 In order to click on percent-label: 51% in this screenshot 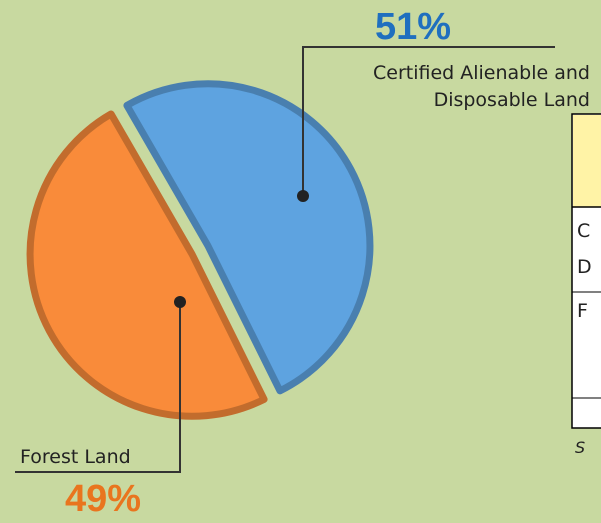, I will do `click(413, 27)`.